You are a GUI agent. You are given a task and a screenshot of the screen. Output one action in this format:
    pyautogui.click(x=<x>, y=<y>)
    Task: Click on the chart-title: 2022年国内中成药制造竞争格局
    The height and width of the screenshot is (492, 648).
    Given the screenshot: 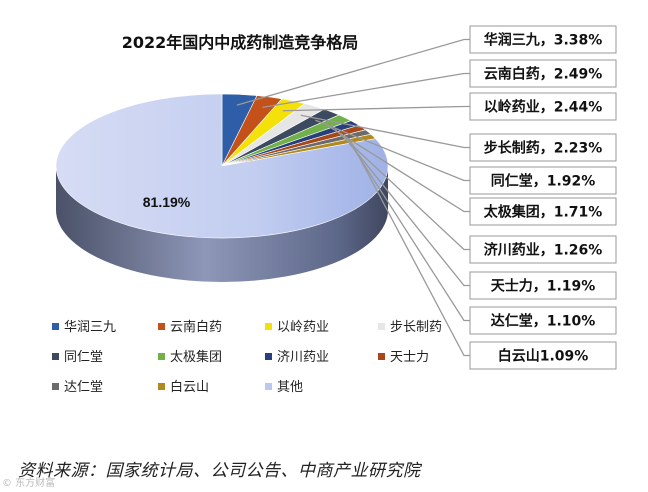 What is the action you would take?
    pyautogui.click(x=240, y=42)
    